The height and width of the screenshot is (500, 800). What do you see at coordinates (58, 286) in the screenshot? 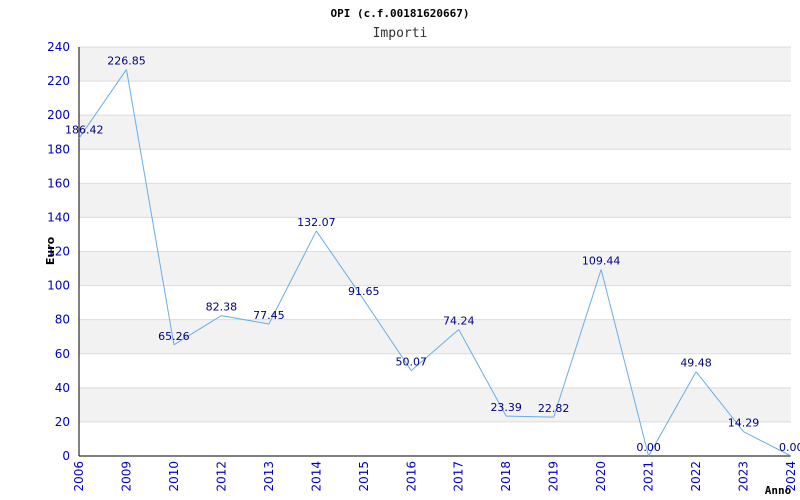
I see `y-tick-label: 100` at bounding box center [58, 286].